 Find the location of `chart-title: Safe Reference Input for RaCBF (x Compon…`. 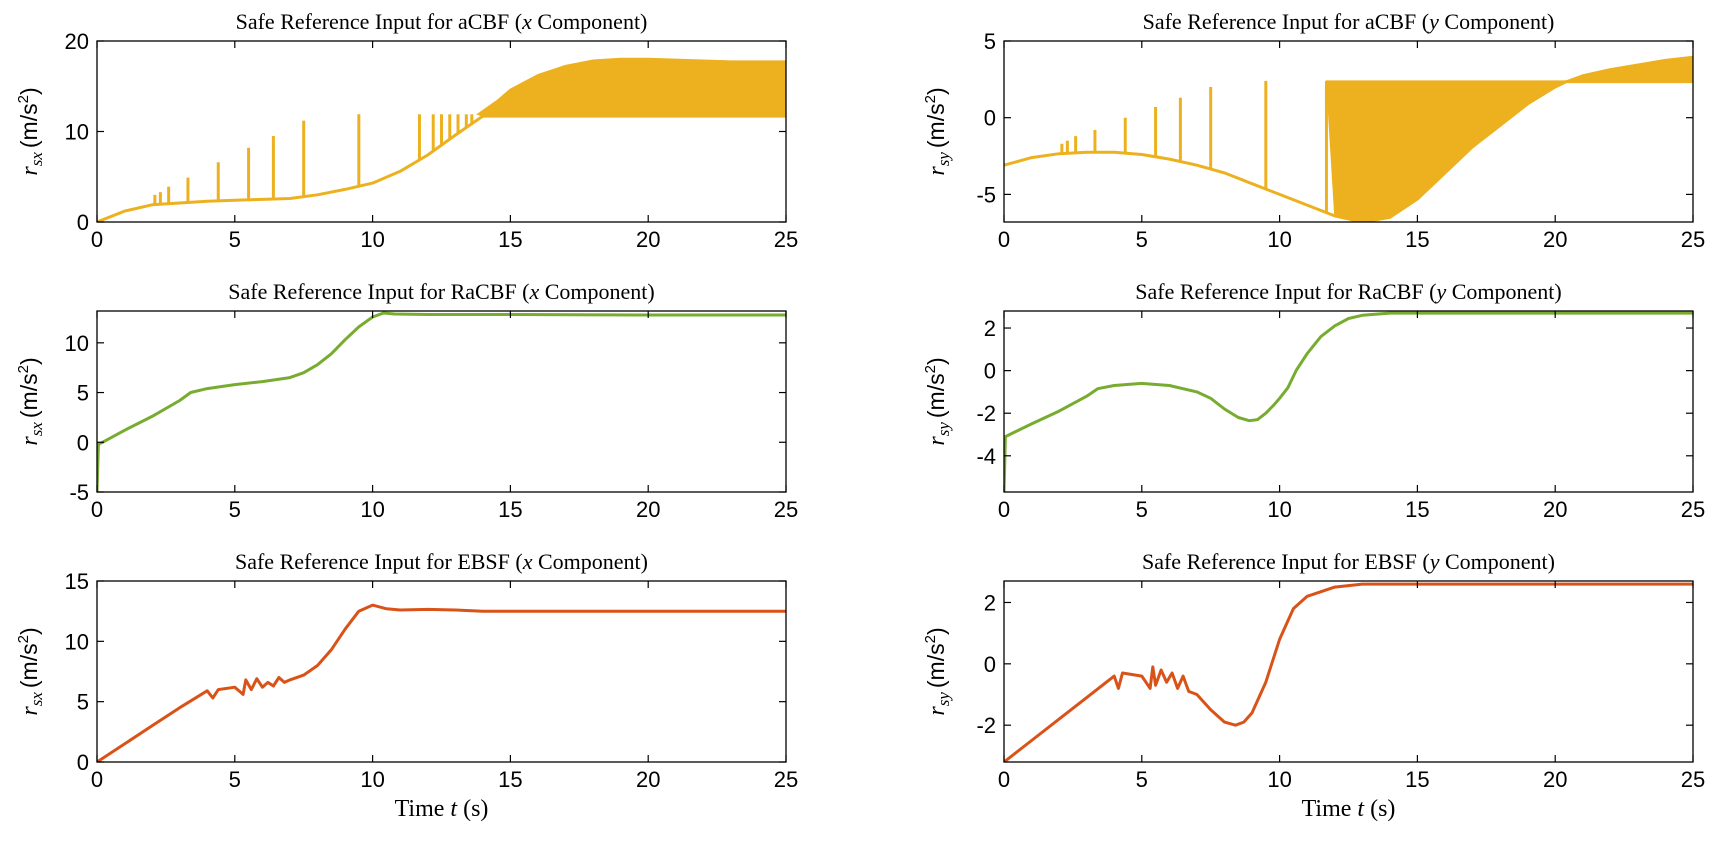

chart-title: Safe Reference Input for RaCBF (x Compon… is located at coordinates (441, 291).